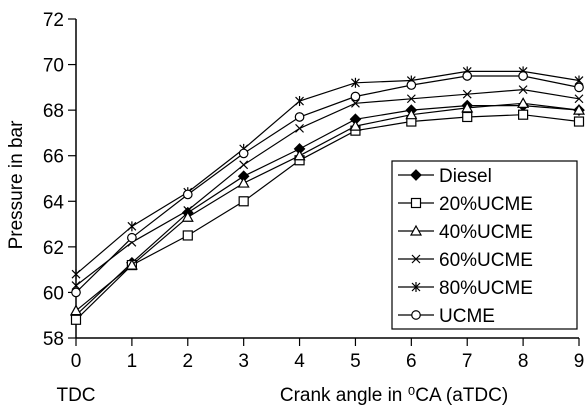  What do you see at coordinates (53, 157) in the screenshot?
I see `y-tick-label: 66` at bounding box center [53, 157].